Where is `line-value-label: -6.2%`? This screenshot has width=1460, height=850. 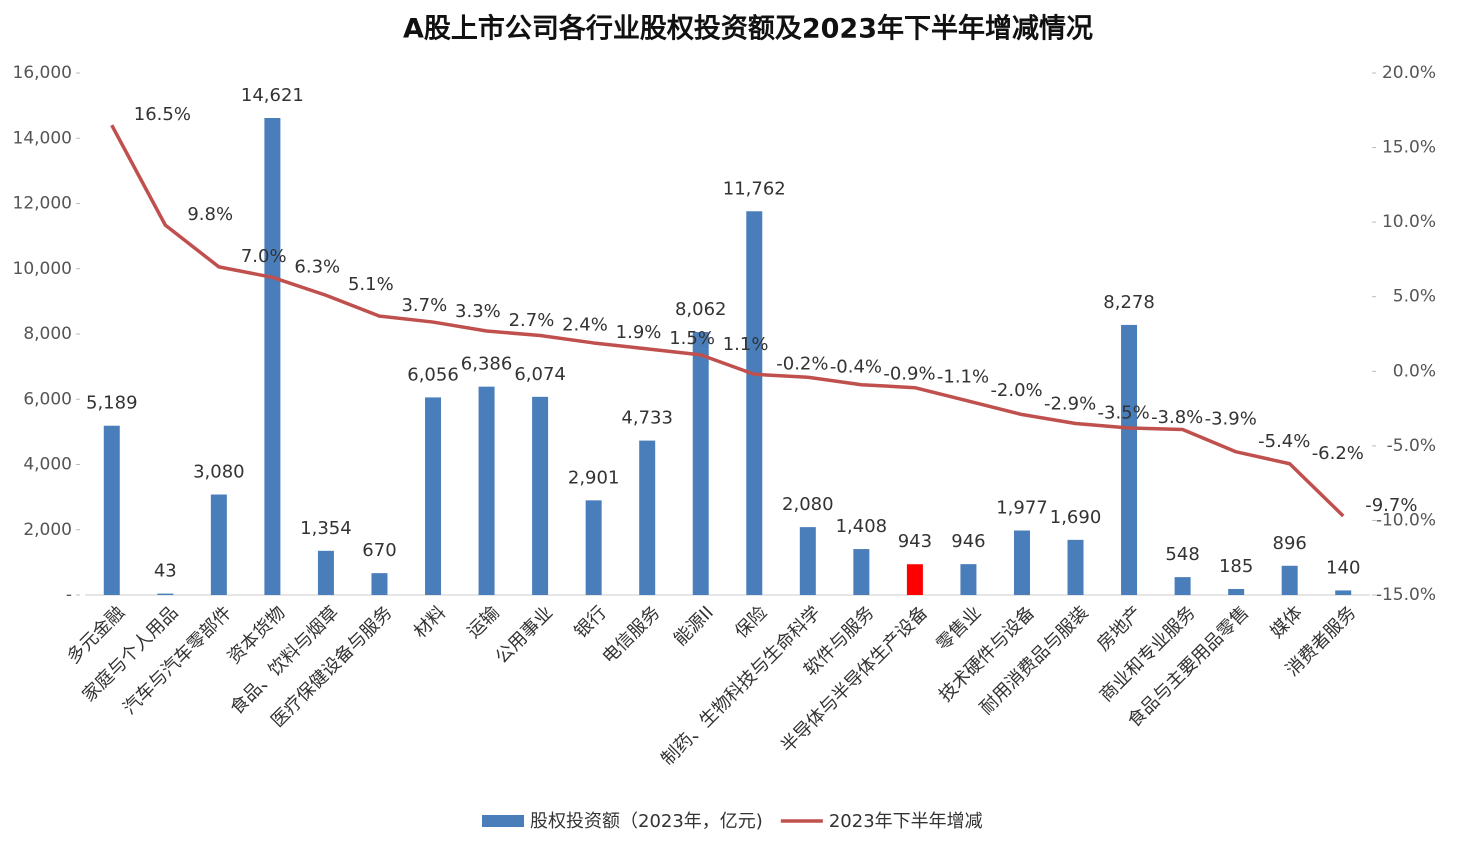 line-value-label: -6.2% is located at coordinates (1338, 453).